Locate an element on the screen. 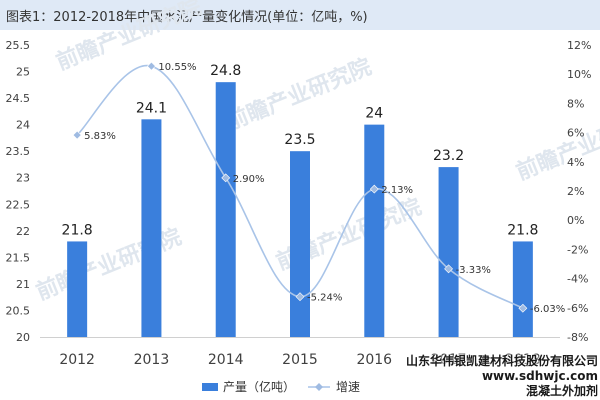 Image resolution: width=600 pixels, height=400 pixels. right-axis-tick-label: 6% is located at coordinates (575, 133).